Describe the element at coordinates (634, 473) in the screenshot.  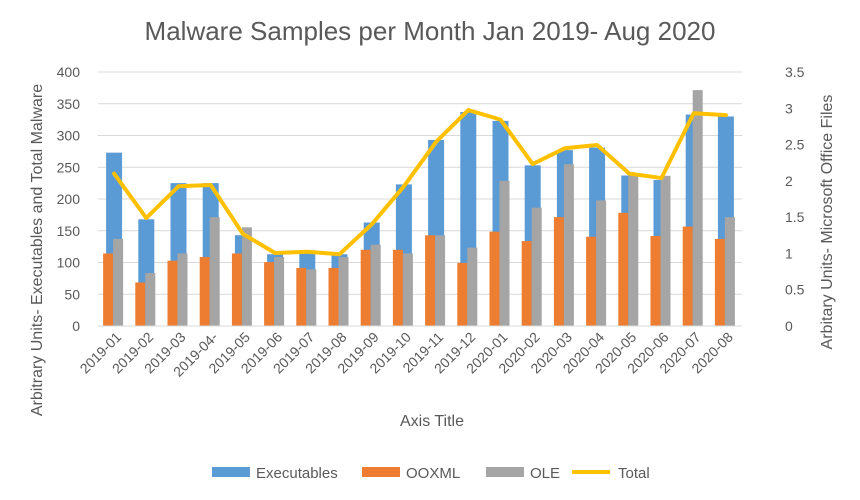
I see `legend-label: Total` at that location.